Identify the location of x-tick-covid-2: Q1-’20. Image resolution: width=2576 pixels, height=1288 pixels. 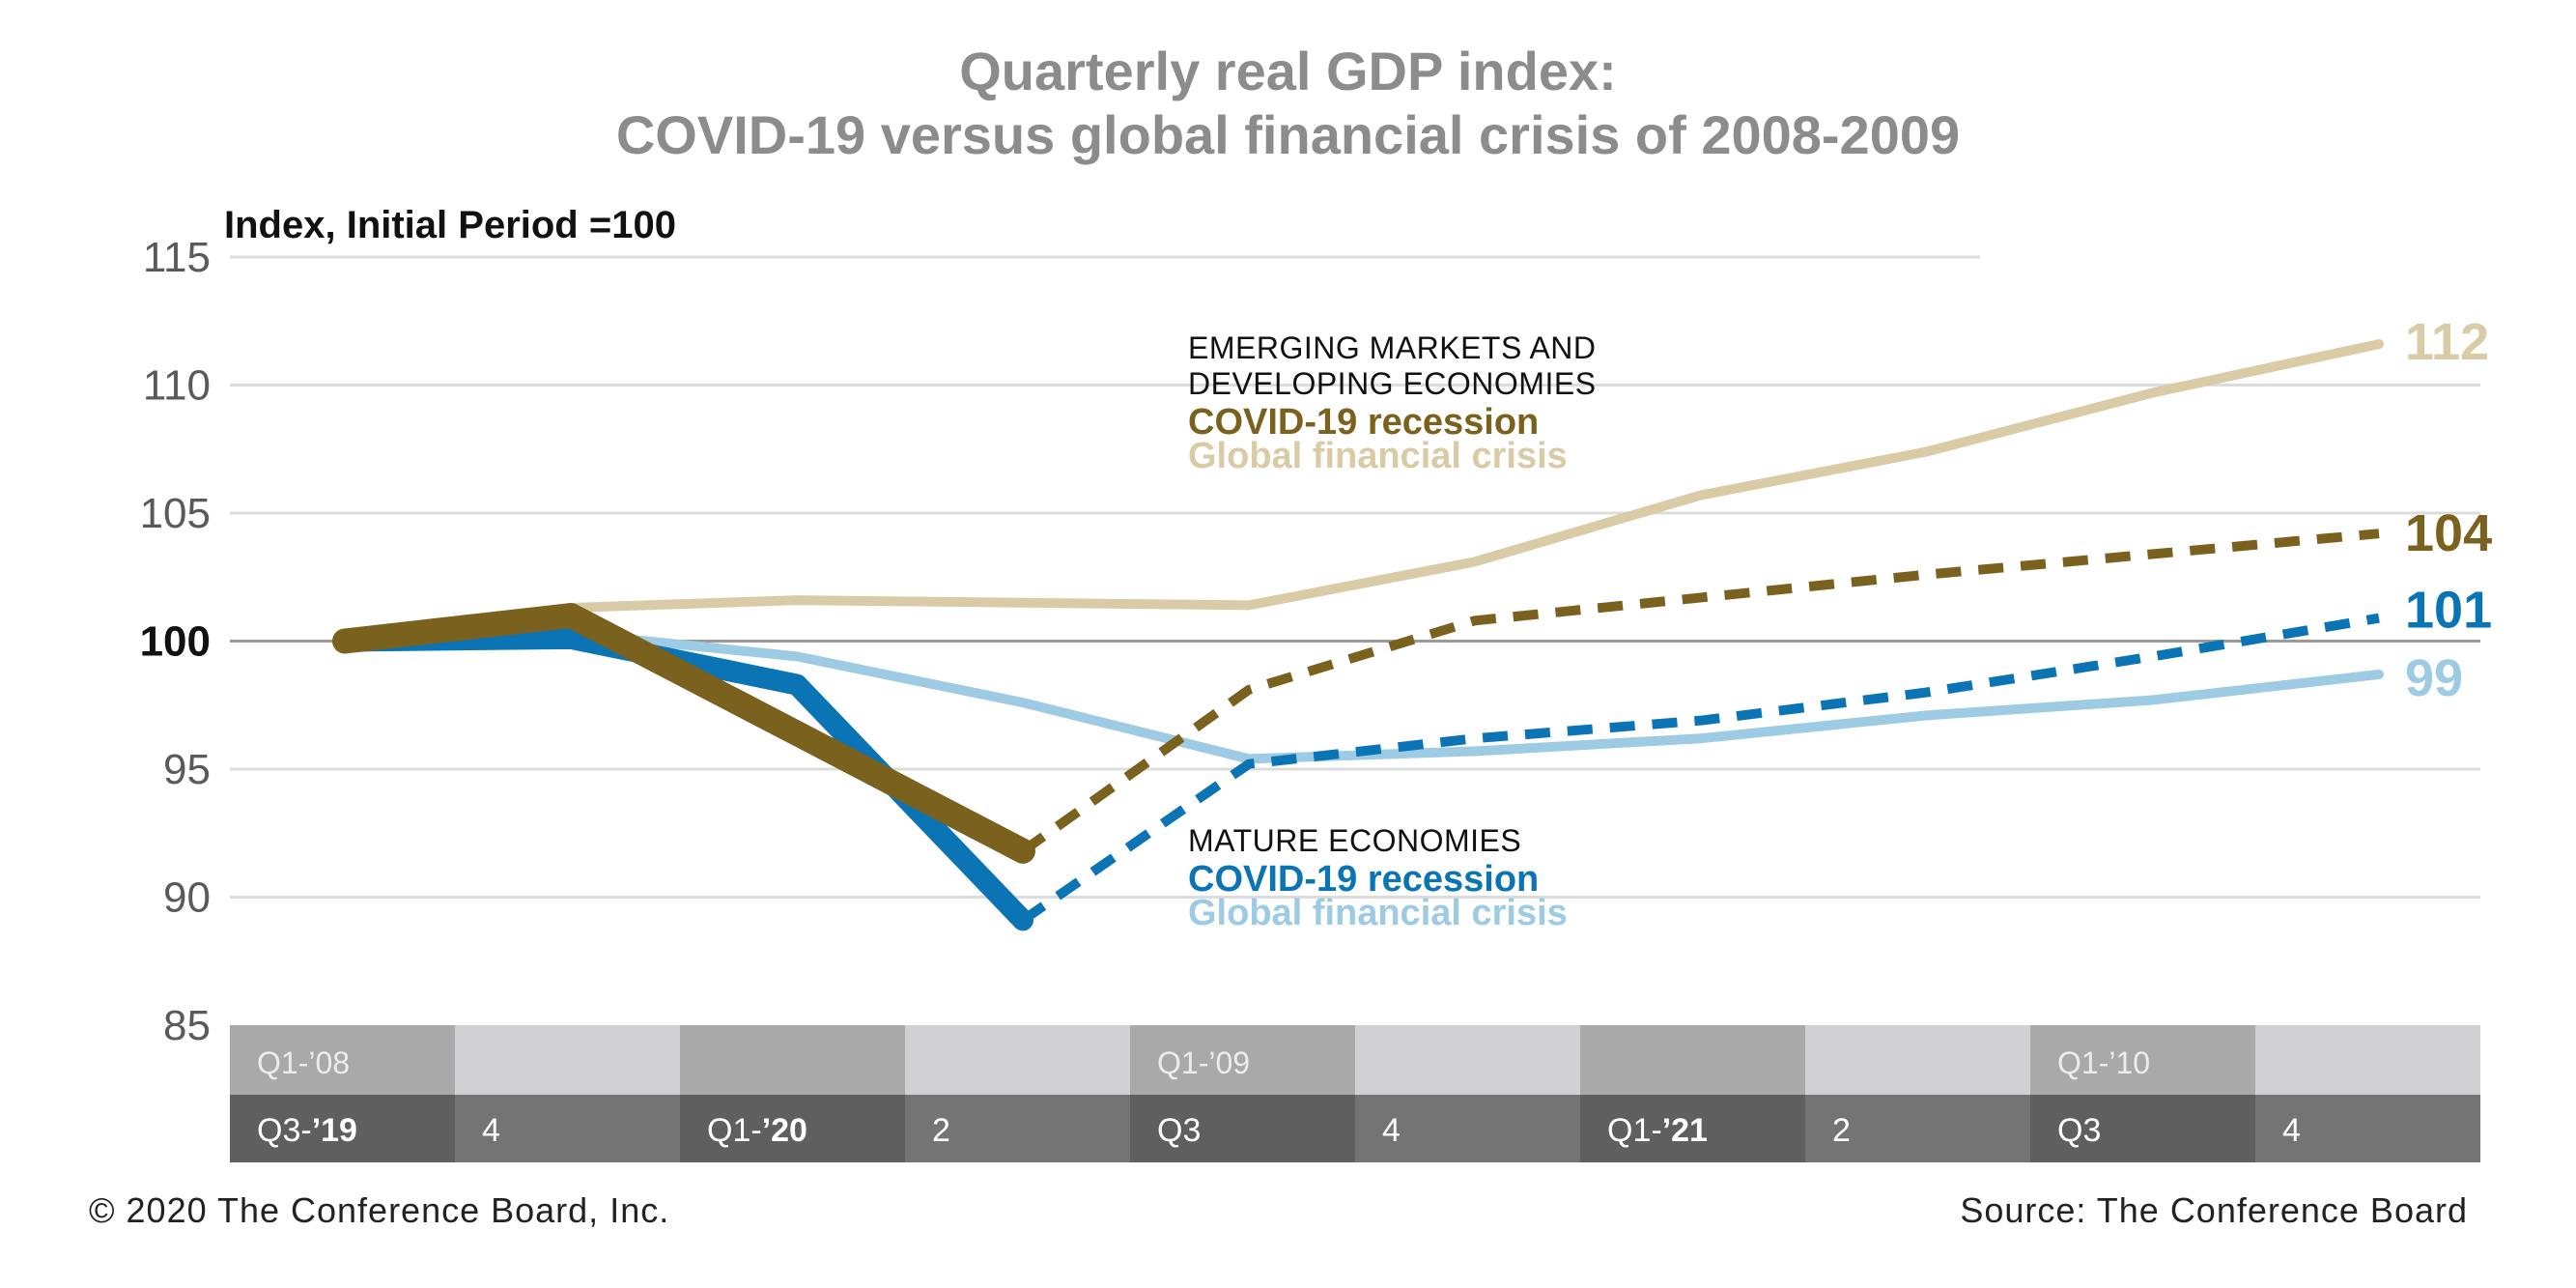
(757, 1131).